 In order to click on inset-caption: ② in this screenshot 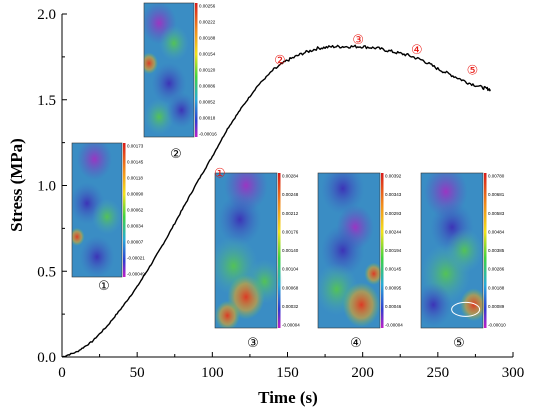, I will do `click(176, 154)`.